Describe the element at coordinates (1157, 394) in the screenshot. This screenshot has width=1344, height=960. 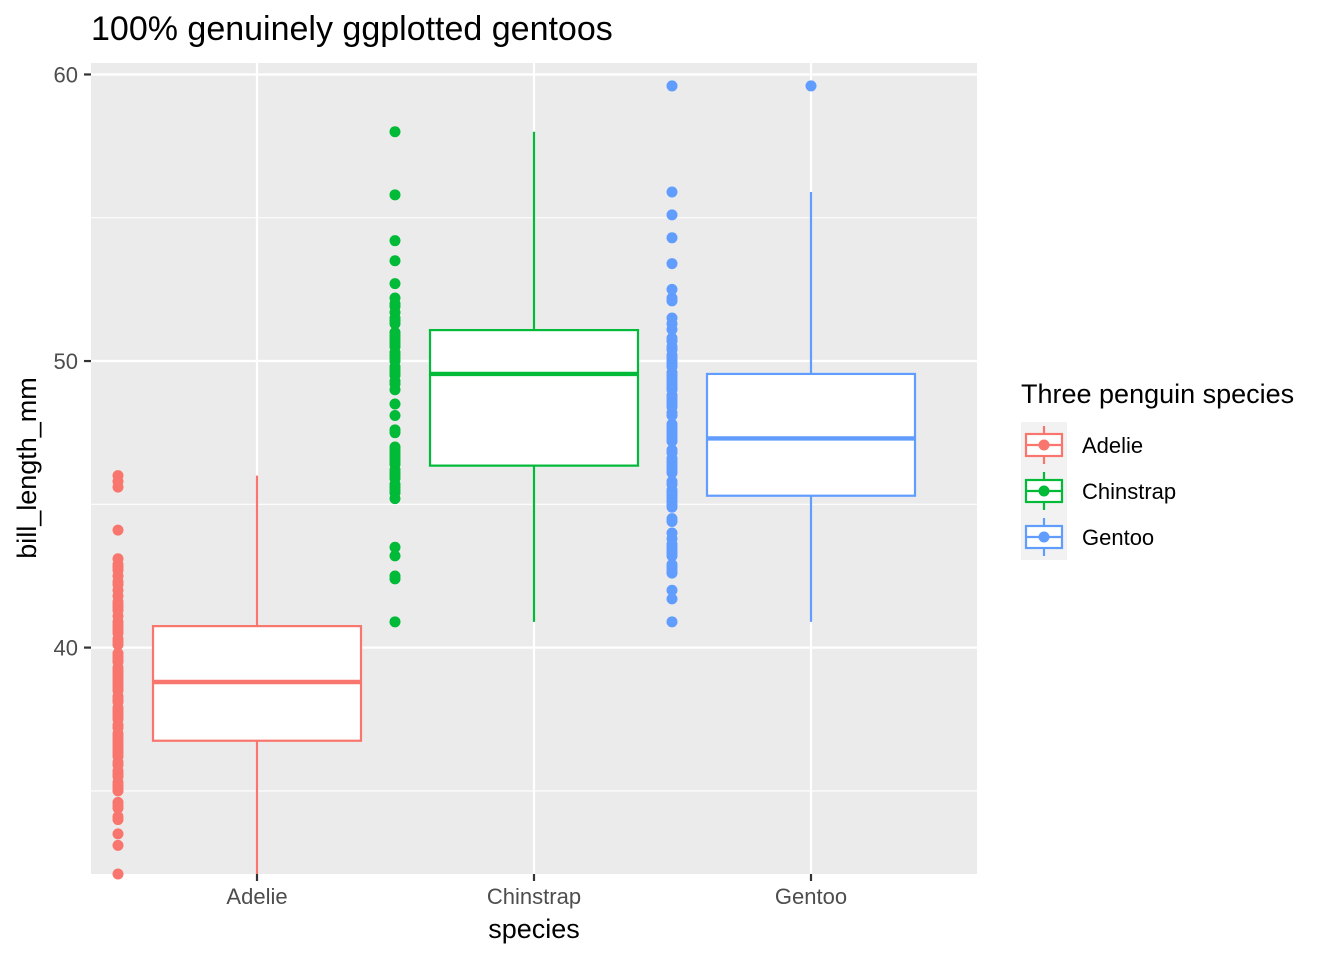
I see `legend-title: Three penguin species` at that location.